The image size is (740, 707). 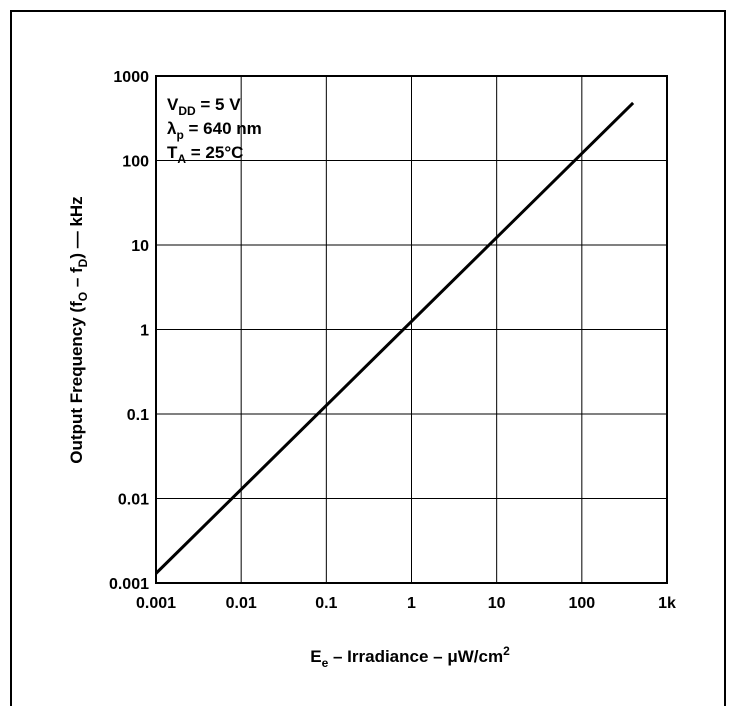 I want to click on condition-value: = 5 V, so click(x=219, y=104).